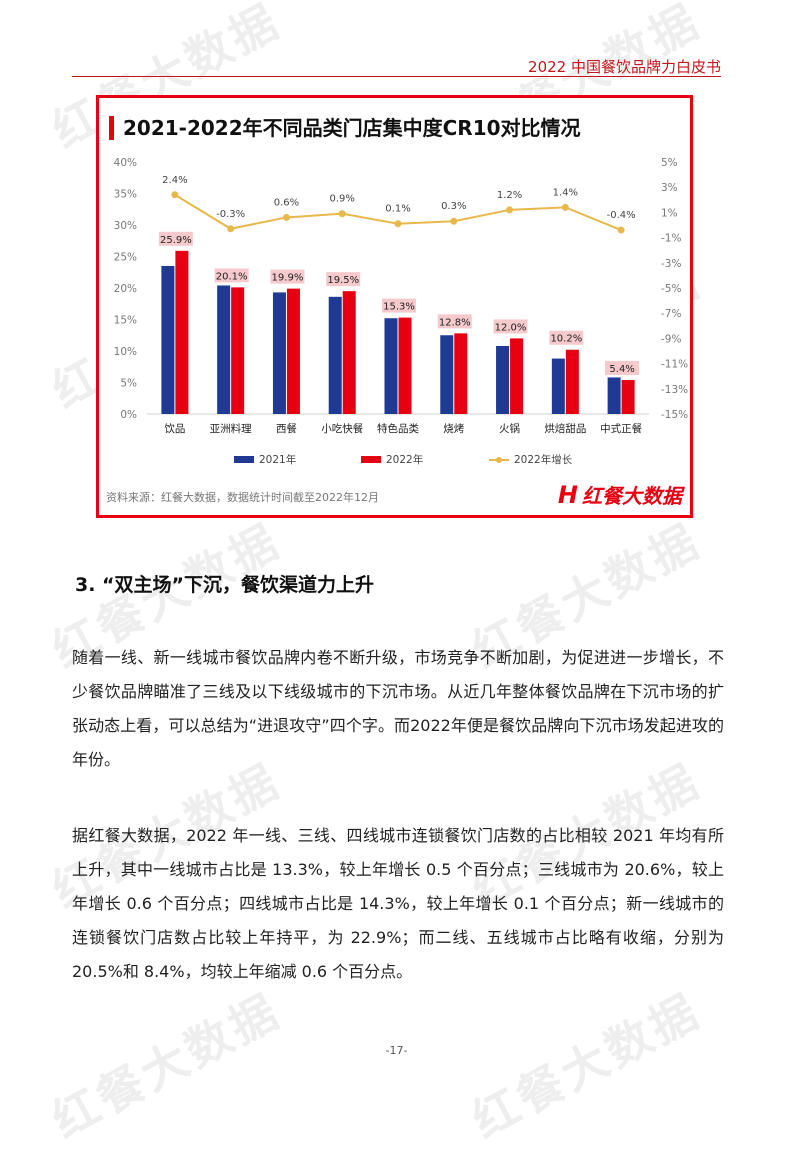 Image resolution: width=793 pixels, height=1151 pixels. I want to click on chart-source: 资料来源：红餐大数据，数据统计时间截至2022年12月, so click(242, 497).